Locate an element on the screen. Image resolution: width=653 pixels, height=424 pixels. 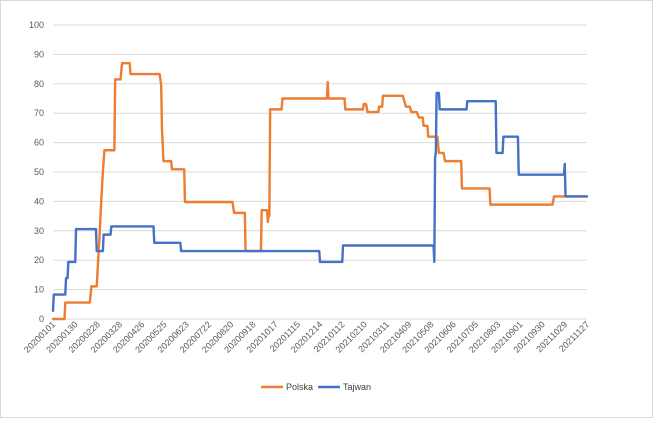
y-tick-label: 40 is located at coordinates (39, 201).